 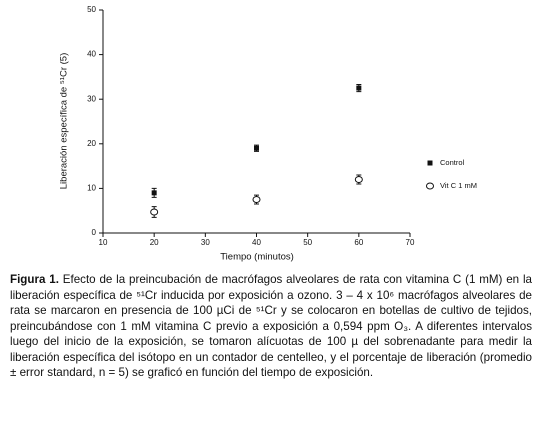 I want to click on x-axis-label: Tiempo (minutos), so click(x=257, y=257).